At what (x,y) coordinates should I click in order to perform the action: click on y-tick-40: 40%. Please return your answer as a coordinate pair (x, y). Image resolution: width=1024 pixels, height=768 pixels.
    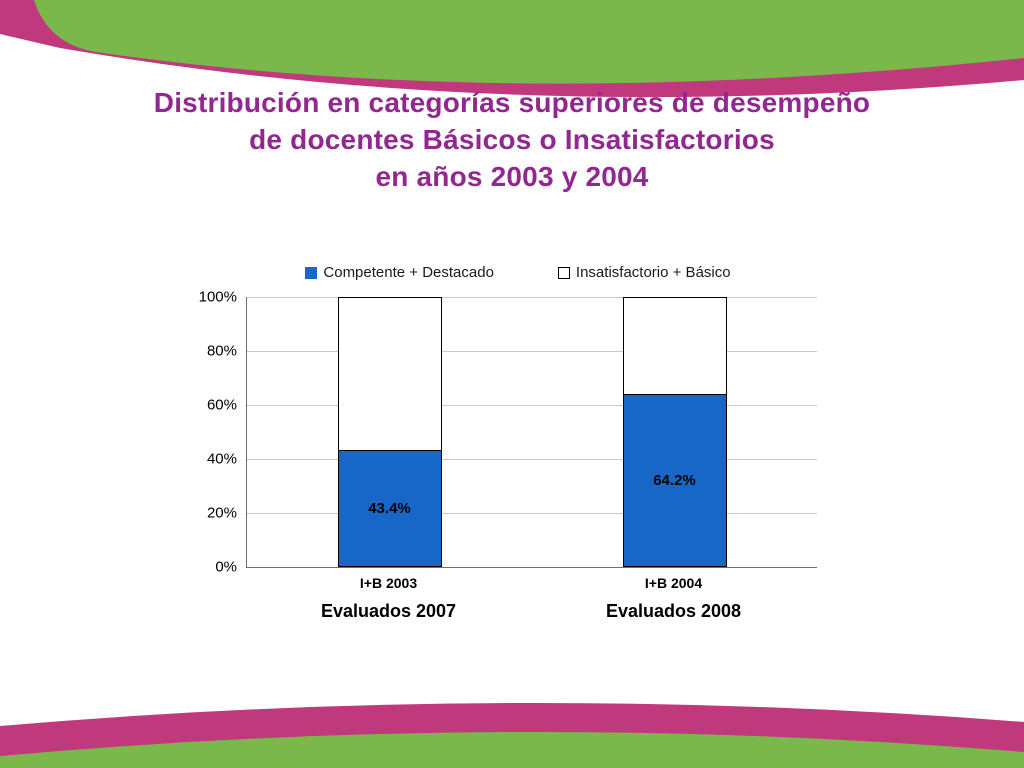
    Looking at the image, I should click on (221, 459).